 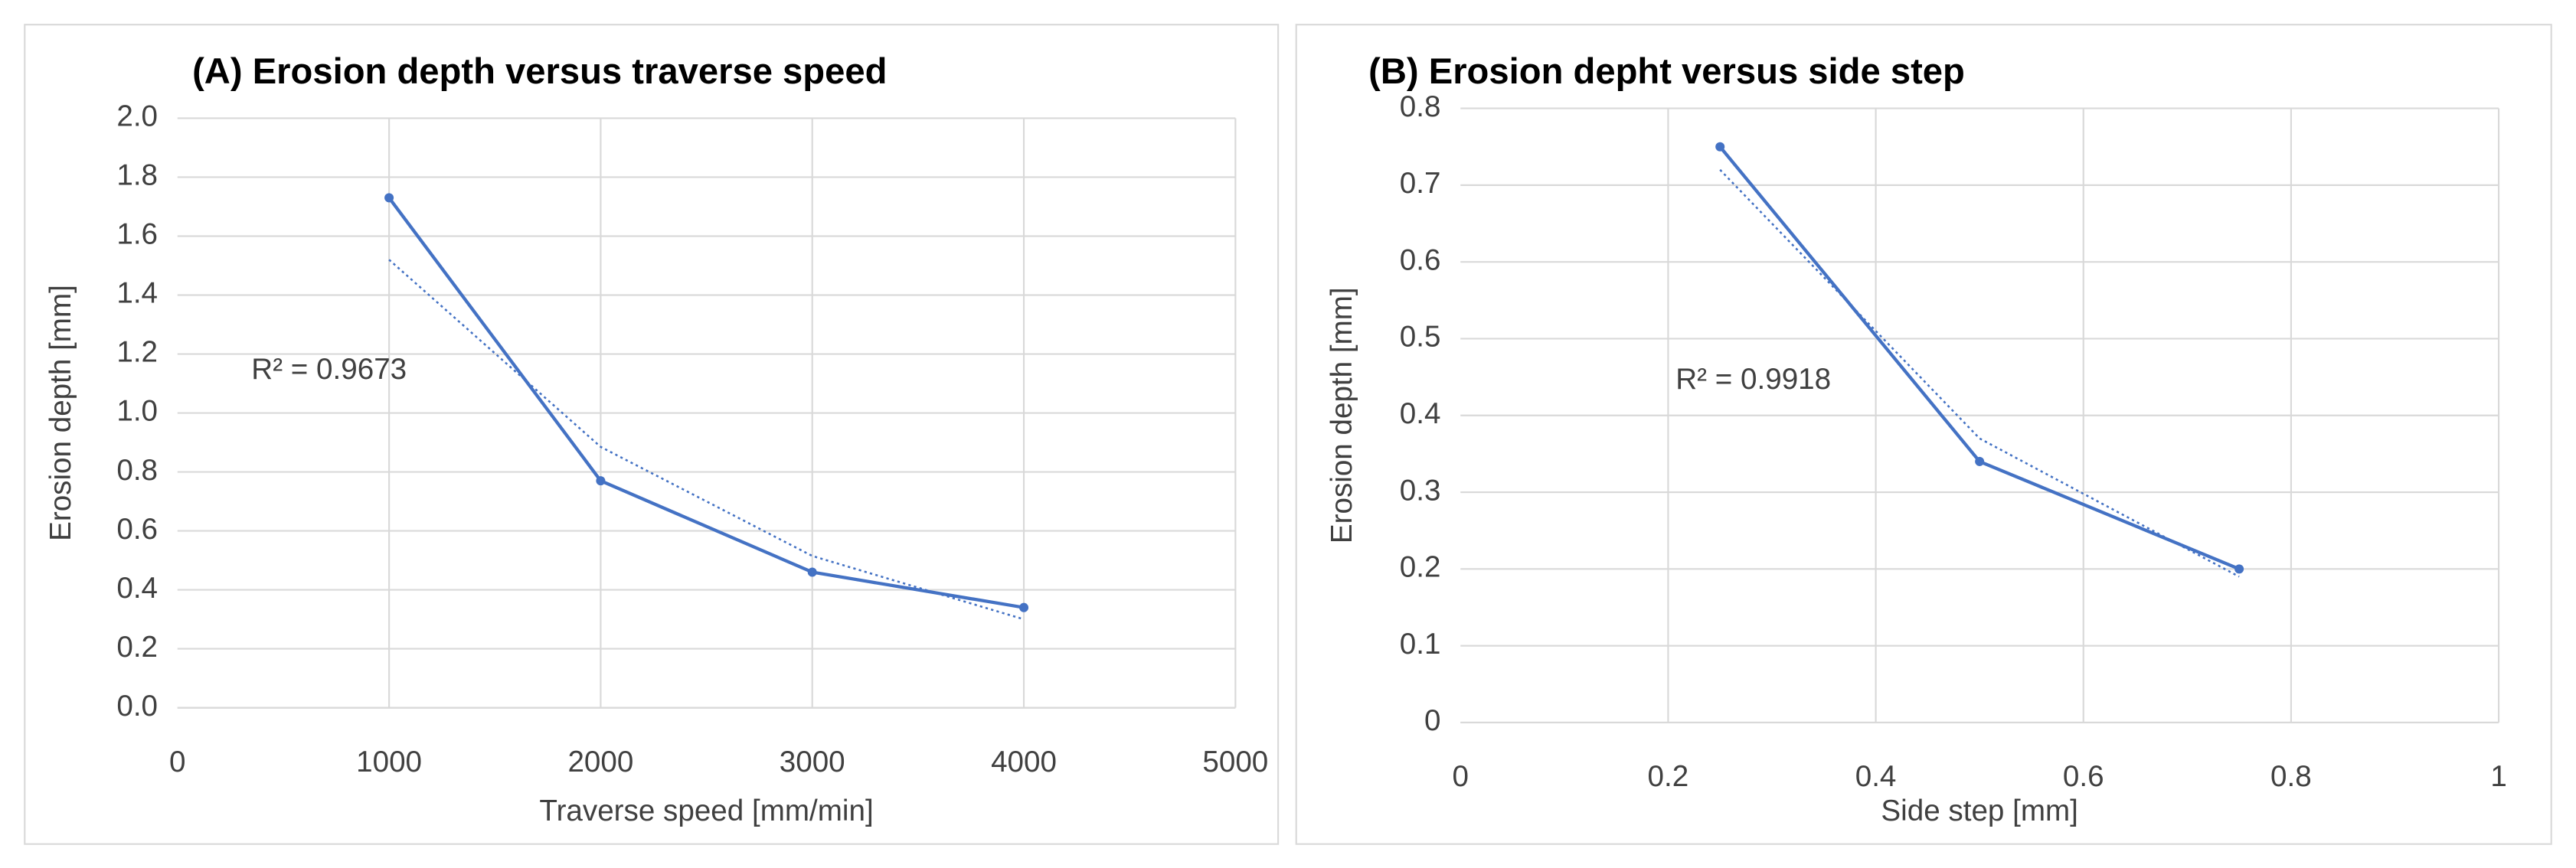 What do you see at coordinates (1668, 776) in the screenshot?
I see `x-tick-label: 0.2` at bounding box center [1668, 776].